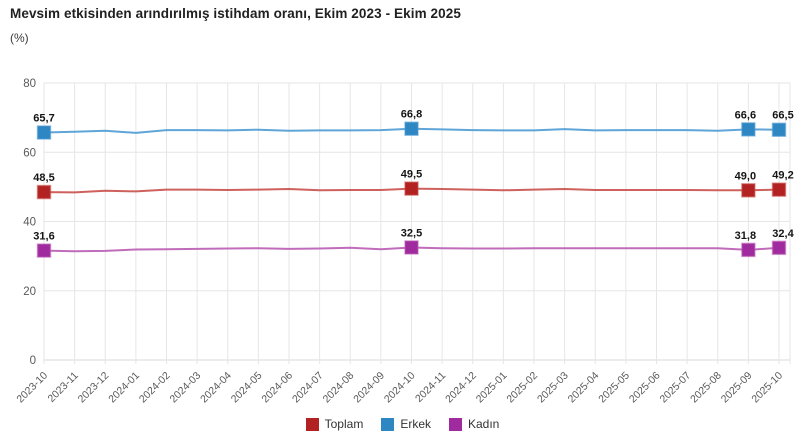 This screenshot has height=444, width=805. I want to click on legend-swatch-toplam, so click(312, 424).